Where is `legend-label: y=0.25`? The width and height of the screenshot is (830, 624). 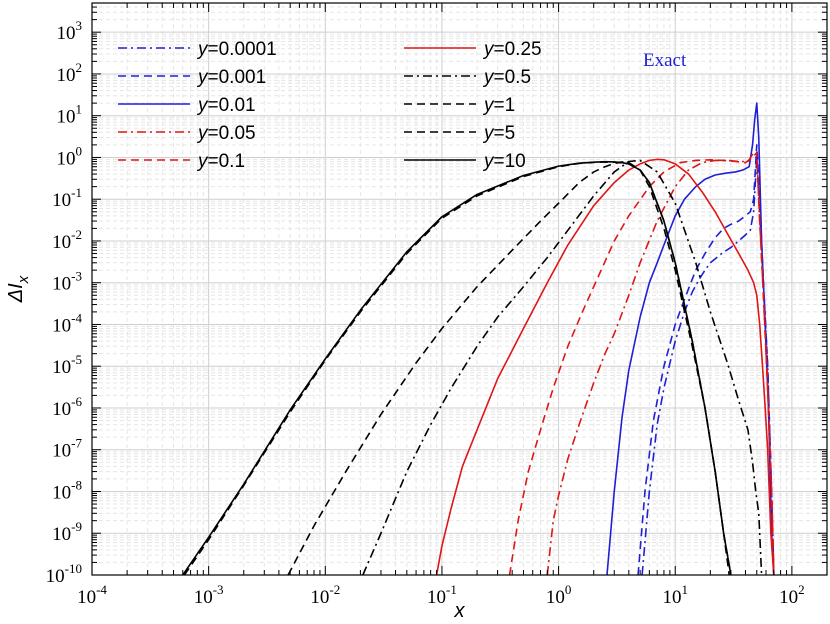
legend-label: y=0.25 is located at coordinates (512, 49).